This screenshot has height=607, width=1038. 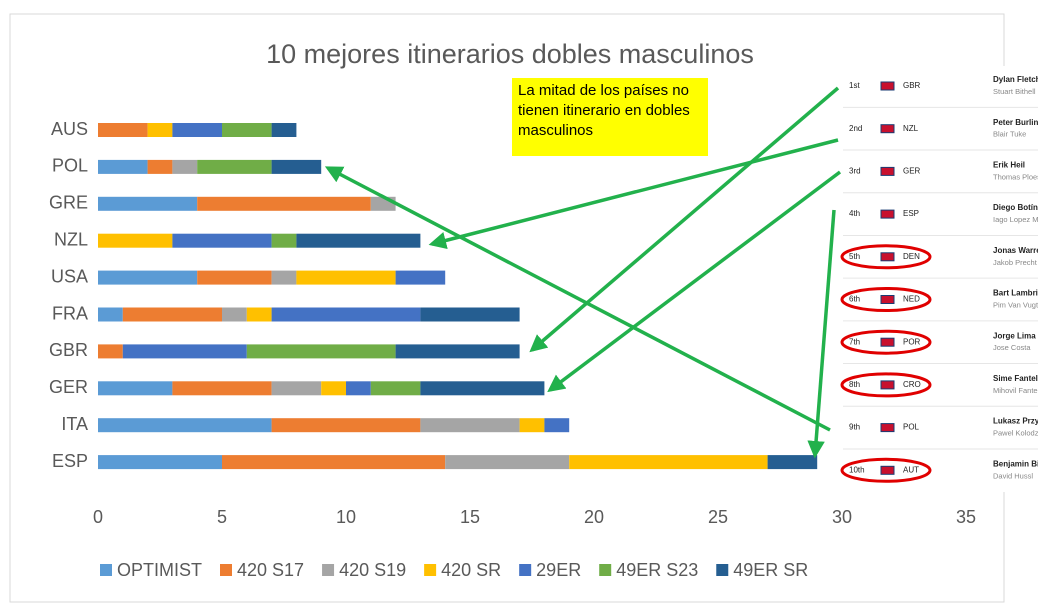 I want to click on y-tick-label: ITA, so click(x=74, y=424).